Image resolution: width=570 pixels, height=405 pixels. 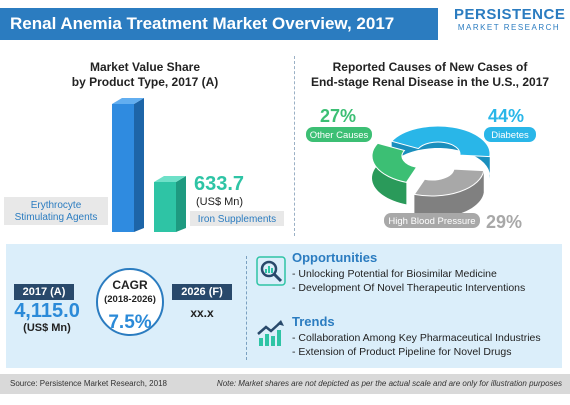 What do you see at coordinates (165, 207) in the screenshot?
I see `bar-iron-front` at bounding box center [165, 207].